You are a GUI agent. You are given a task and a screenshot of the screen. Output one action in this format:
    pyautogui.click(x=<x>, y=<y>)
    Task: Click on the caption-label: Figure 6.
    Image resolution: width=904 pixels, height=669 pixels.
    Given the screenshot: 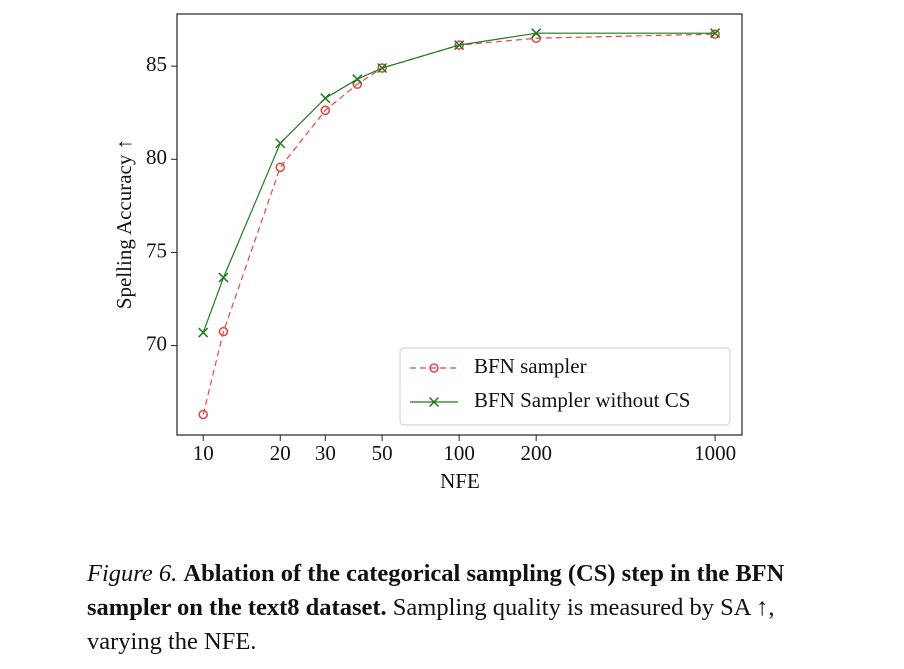 What is the action you would take?
    pyautogui.click(x=132, y=573)
    